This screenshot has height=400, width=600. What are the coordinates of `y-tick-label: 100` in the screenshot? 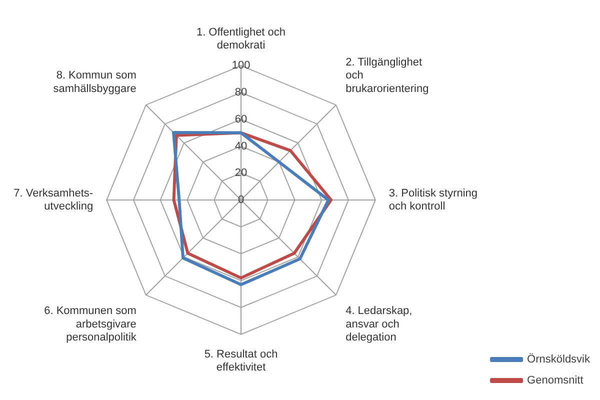 It's located at (241, 66).